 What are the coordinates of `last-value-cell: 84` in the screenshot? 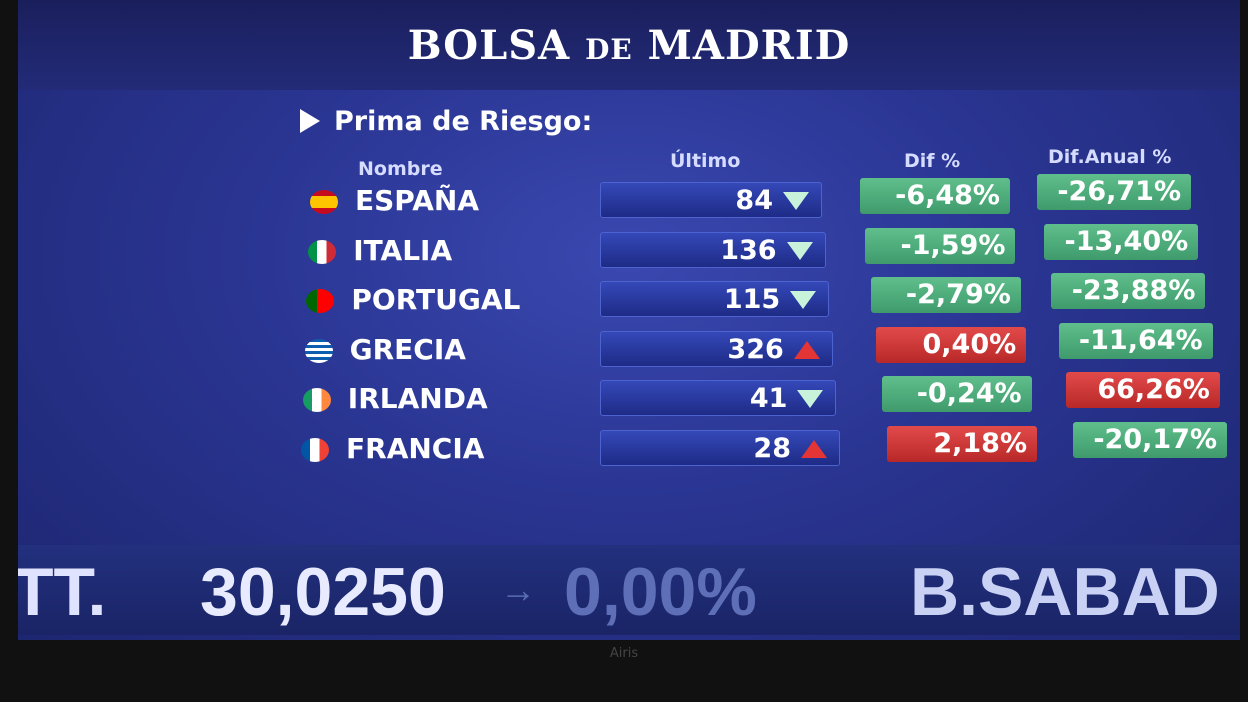 It's located at (711, 200).